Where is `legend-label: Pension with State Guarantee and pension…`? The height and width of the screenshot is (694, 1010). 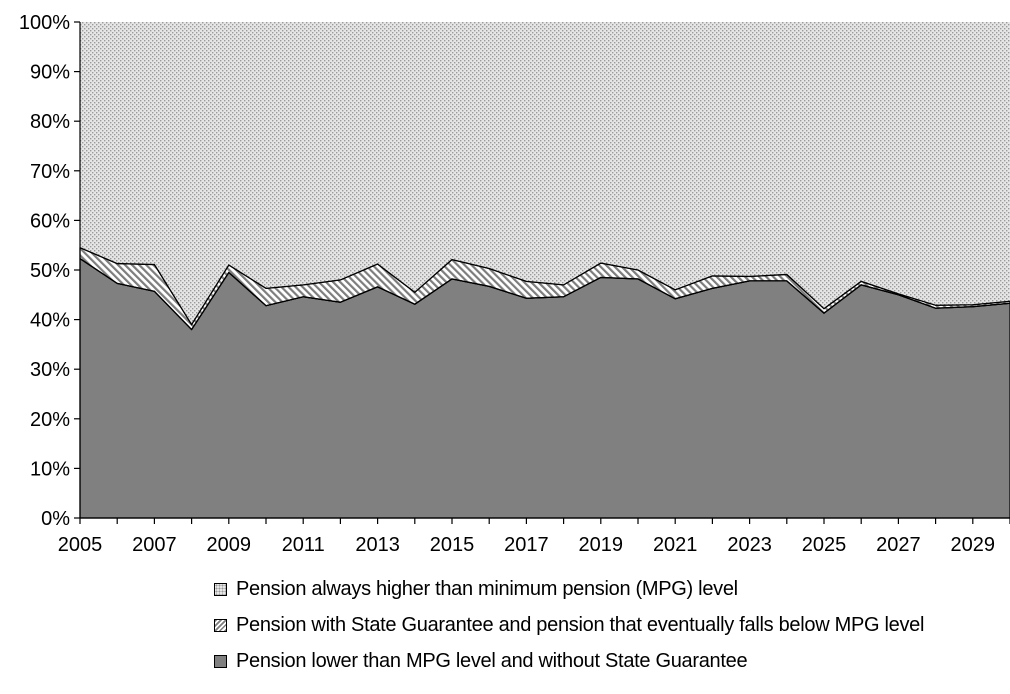 legend-label: Pension with State Guarantee and pension… is located at coordinates (580, 625).